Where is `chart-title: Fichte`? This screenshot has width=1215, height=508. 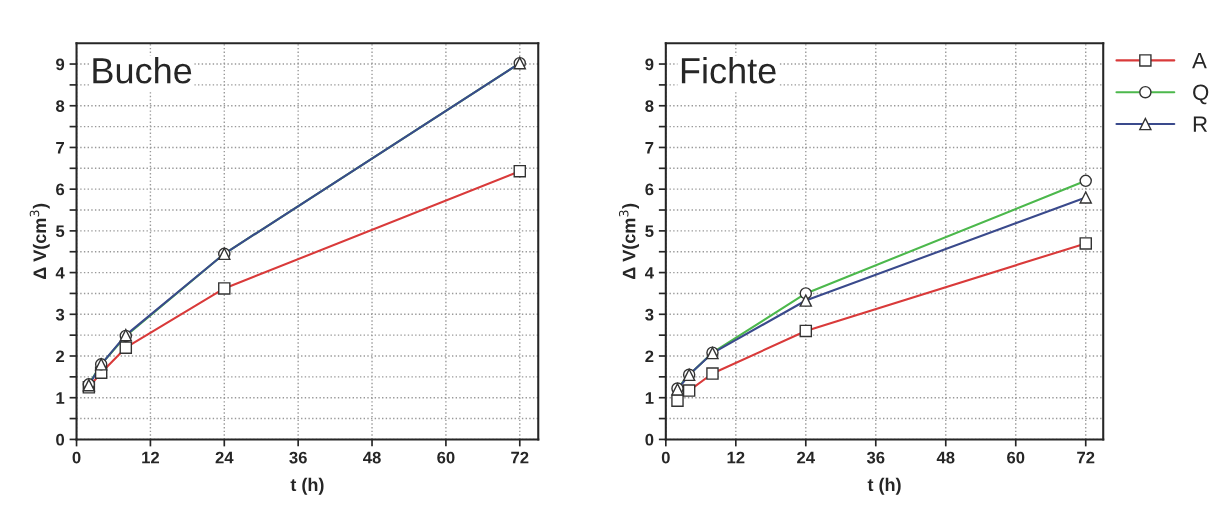 chart-title: Fichte is located at coordinates (728, 70).